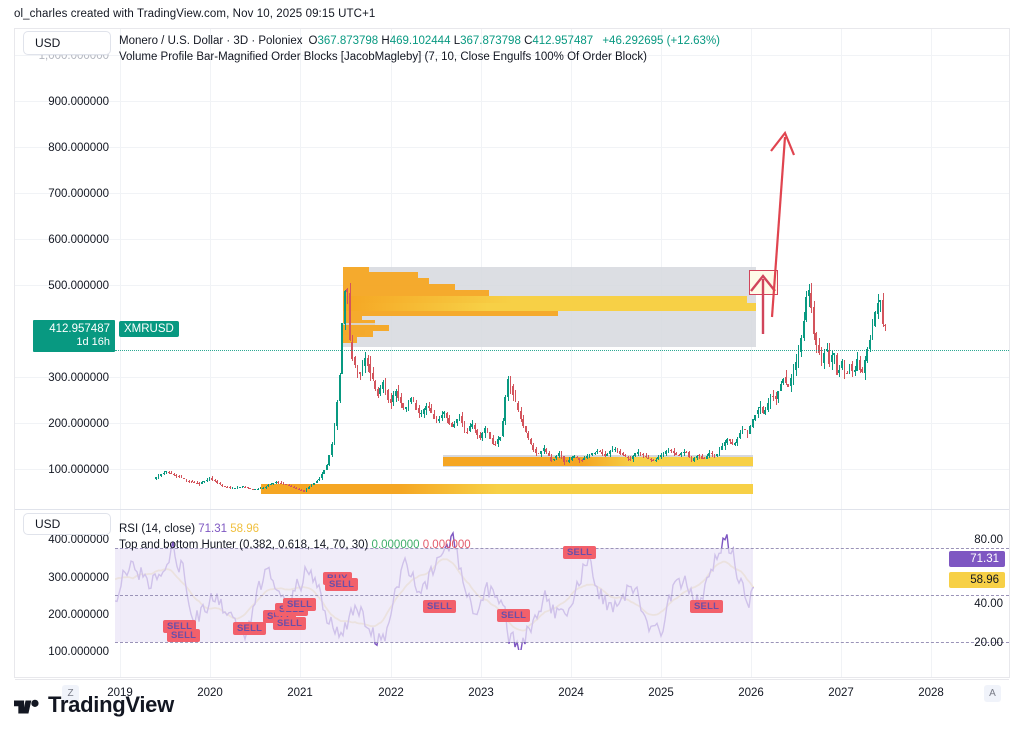 Image resolution: width=1024 pixels, height=735 pixels. I want to click on exchange: Poloniex, so click(280, 41).